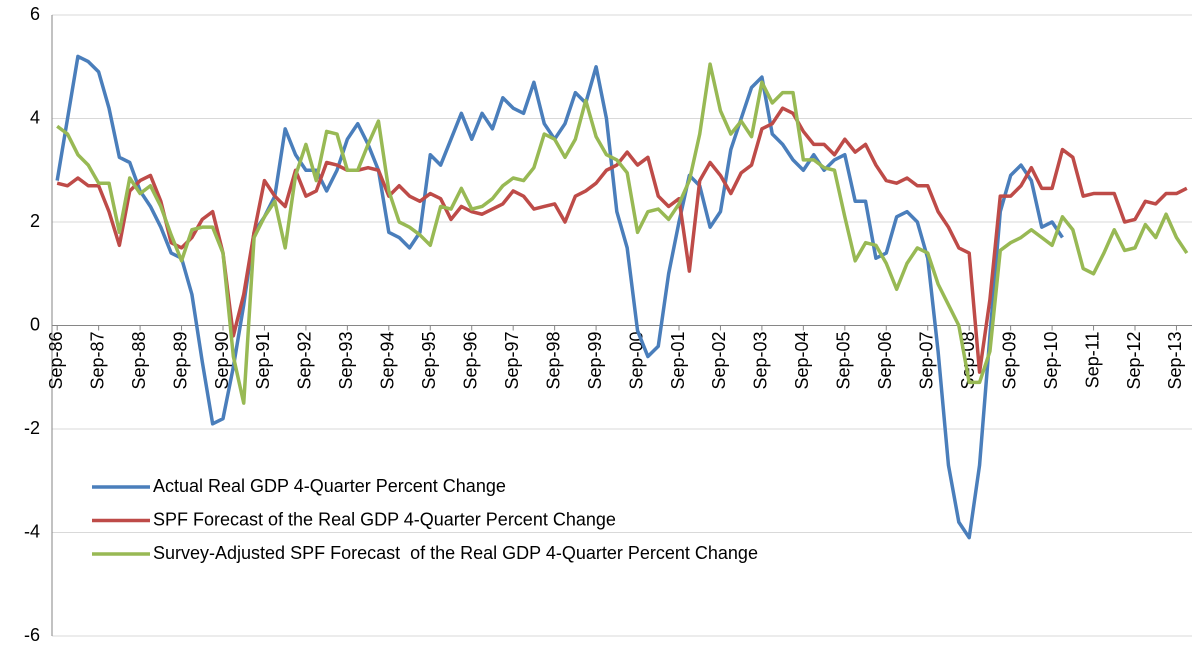  What do you see at coordinates (636, 361) in the screenshot?
I see `x-tick-label: Sep-00` at bounding box center [636, 361].